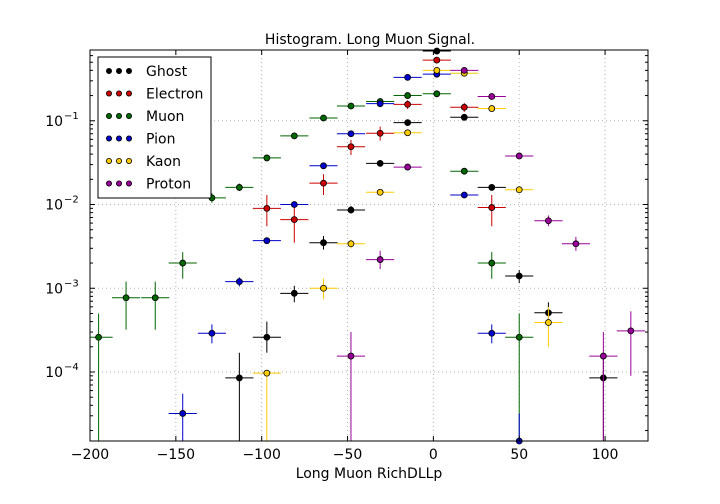 This screenshot has height=504, width=720. Describe the element at coordinates (148, 185) in the screenshot. I see `legend-item-proton: Proton` at that location.